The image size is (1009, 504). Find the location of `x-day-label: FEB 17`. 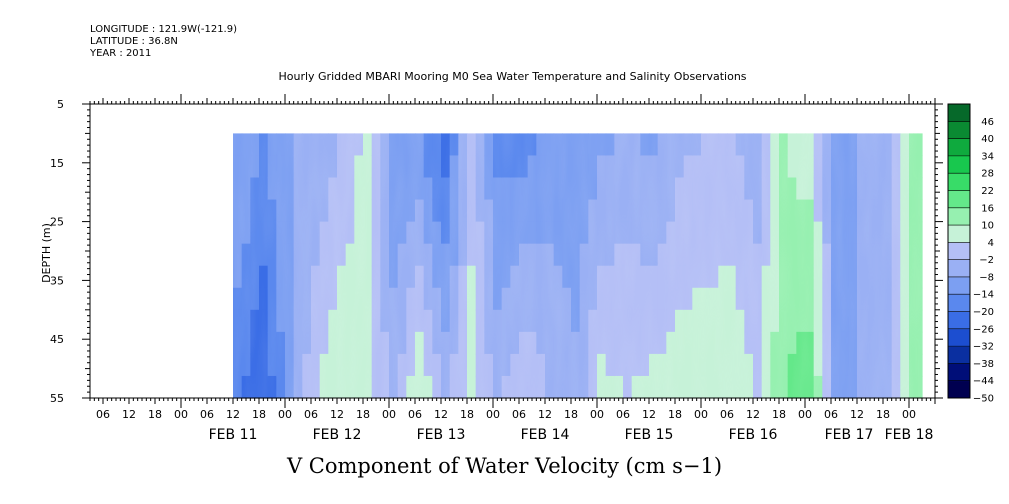

x-day-label: FEB 17 is located at coordinates (849, 435).